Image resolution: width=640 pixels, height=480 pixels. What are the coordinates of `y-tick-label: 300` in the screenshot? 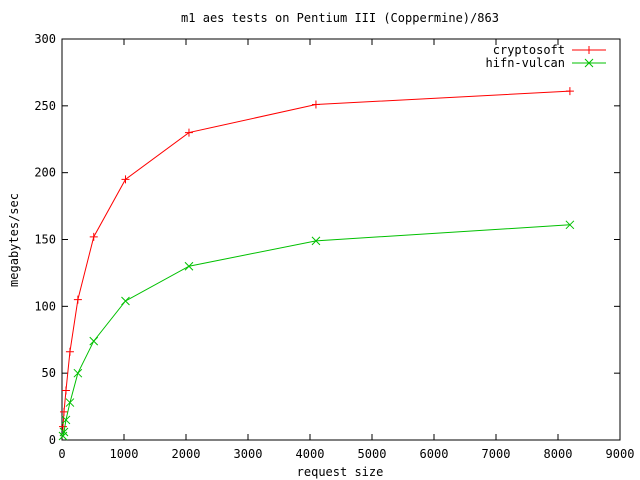 It's located at (45, 39).